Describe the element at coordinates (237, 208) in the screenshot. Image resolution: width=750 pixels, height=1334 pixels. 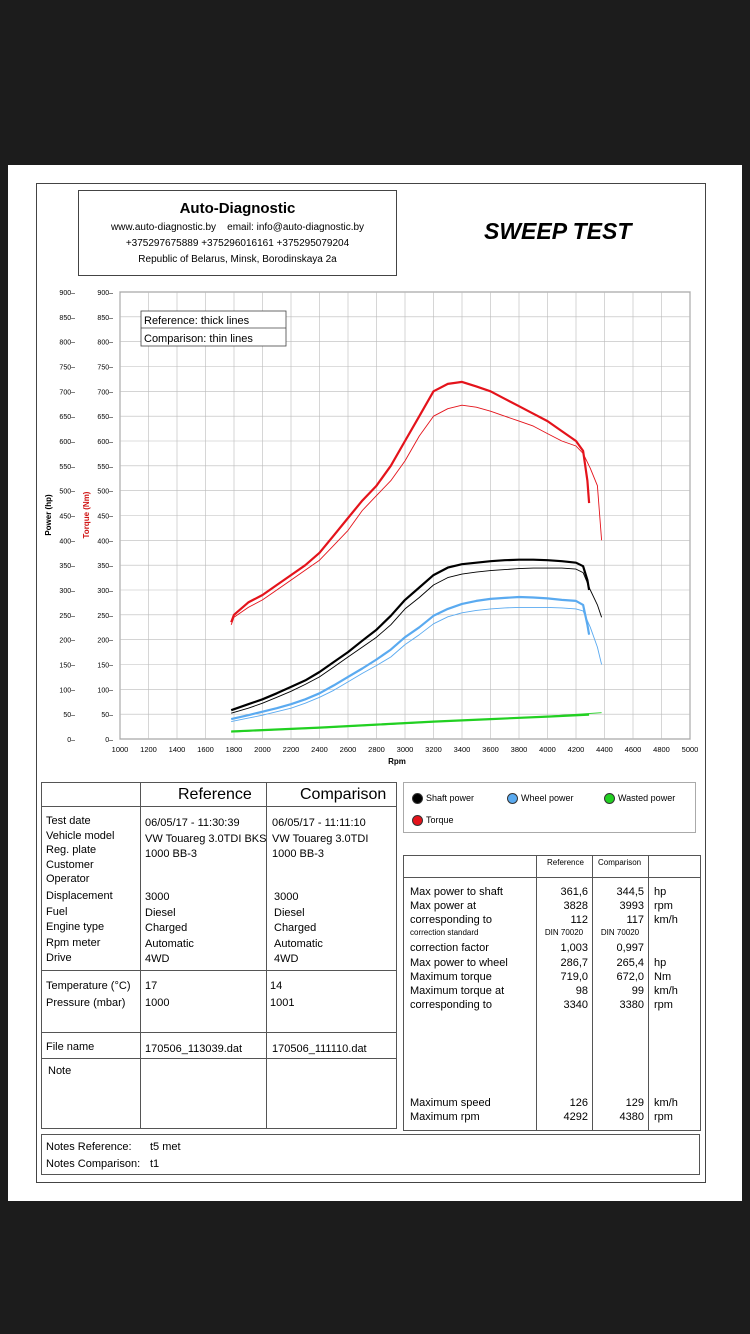
I see `company-name: Auto-Diagnostic` at that location.